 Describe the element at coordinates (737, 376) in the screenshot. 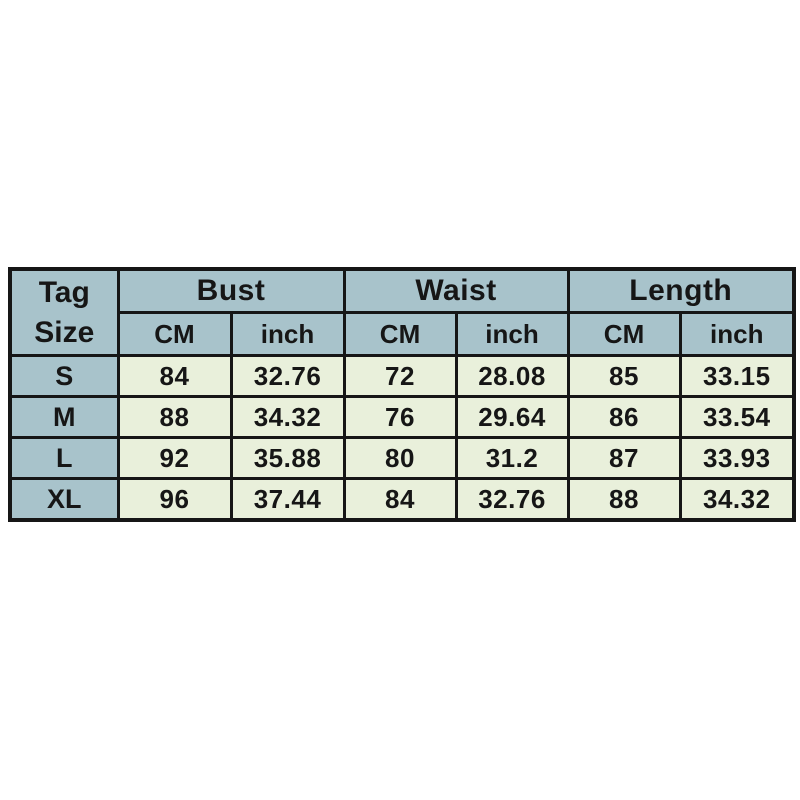

I see `value-cell: 33.15` at that location.